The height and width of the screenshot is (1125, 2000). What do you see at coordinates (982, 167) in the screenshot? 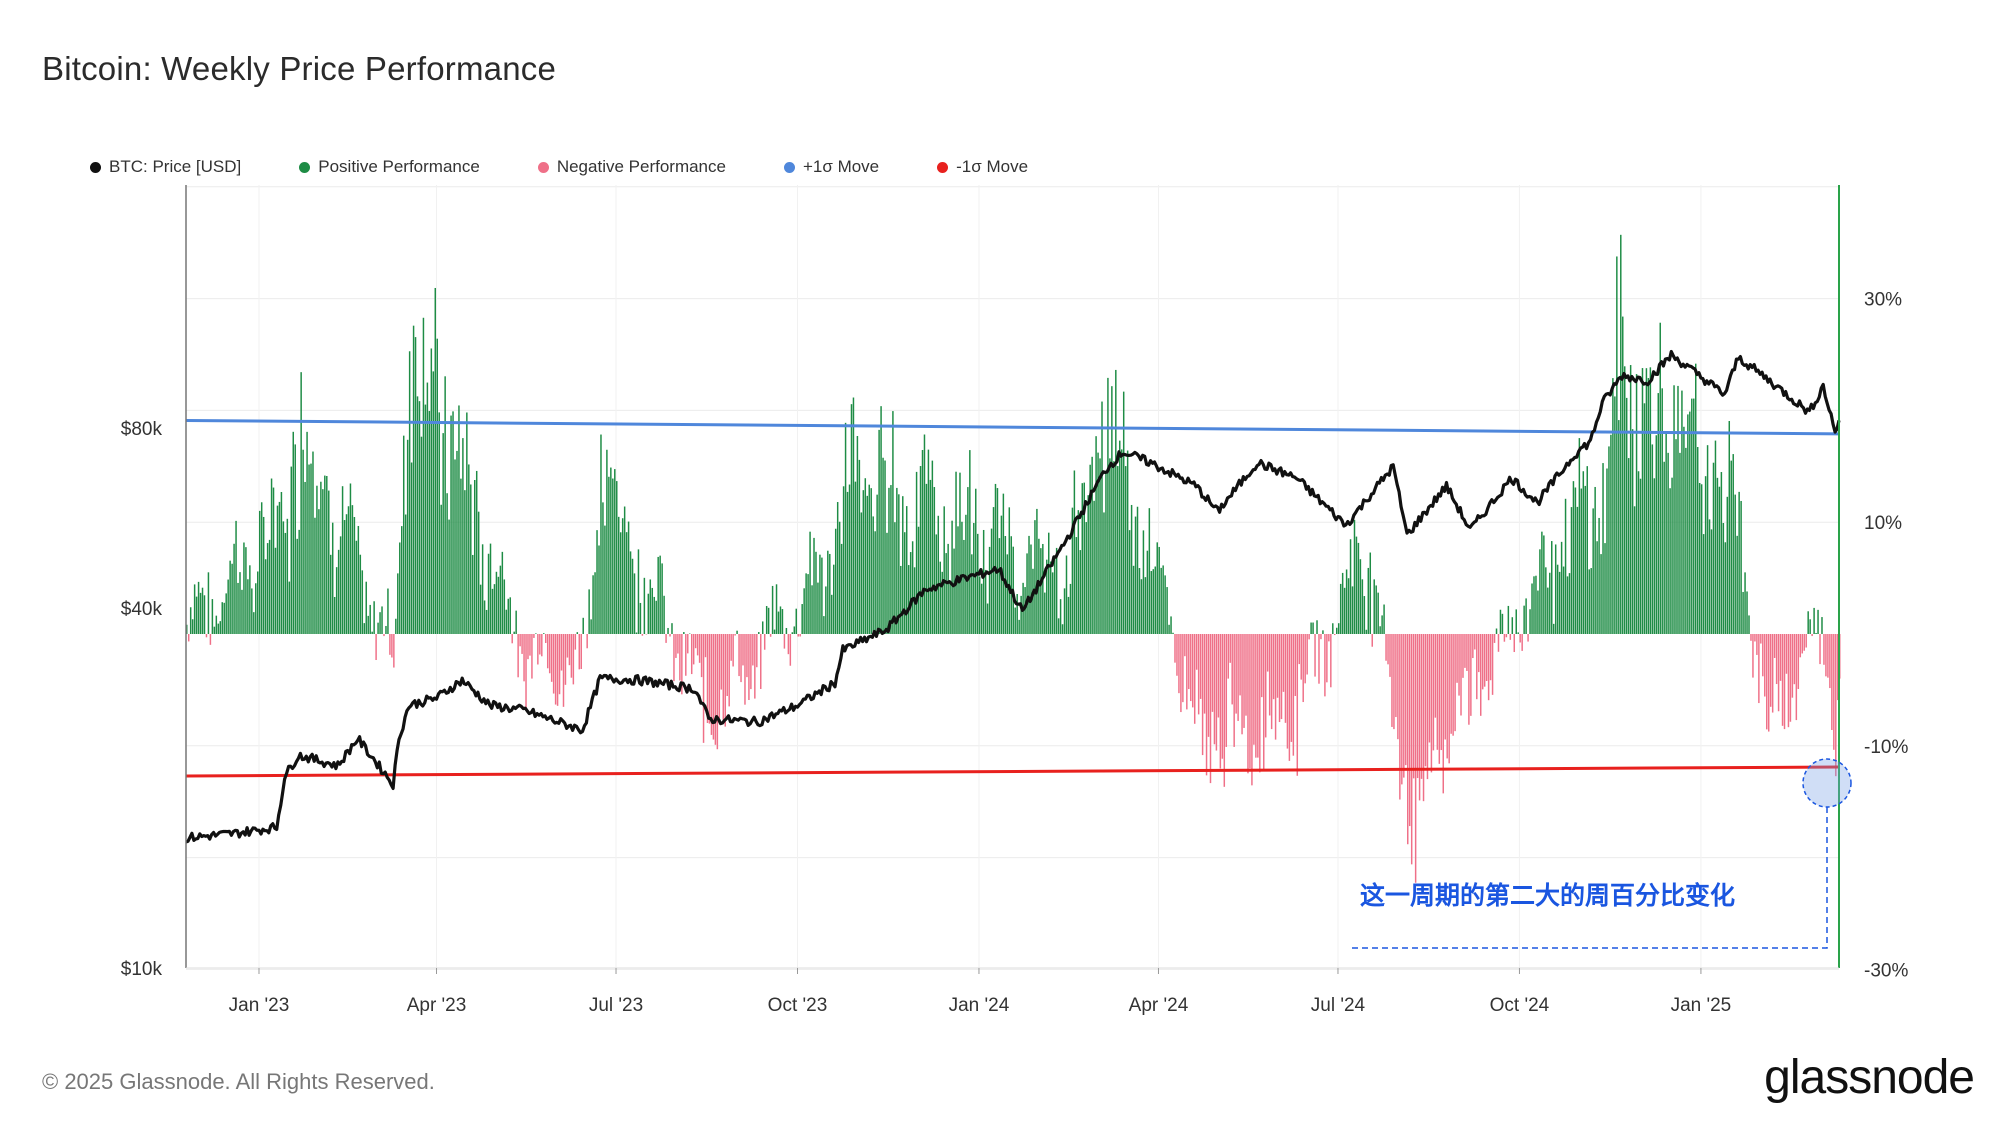
I see `legend-item-minus-sigma: -1σ Move` at bounding box center [982, 167].